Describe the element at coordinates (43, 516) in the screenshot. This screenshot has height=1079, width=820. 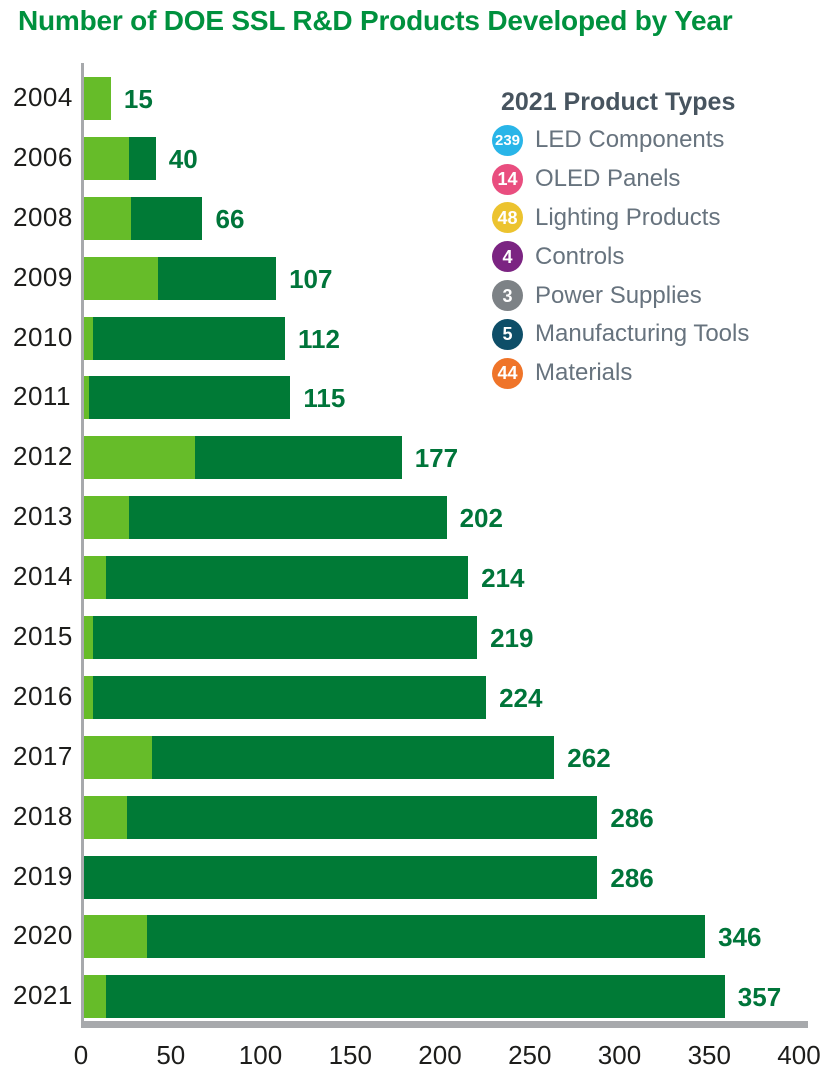
I see `year-label: 2013` at that location.